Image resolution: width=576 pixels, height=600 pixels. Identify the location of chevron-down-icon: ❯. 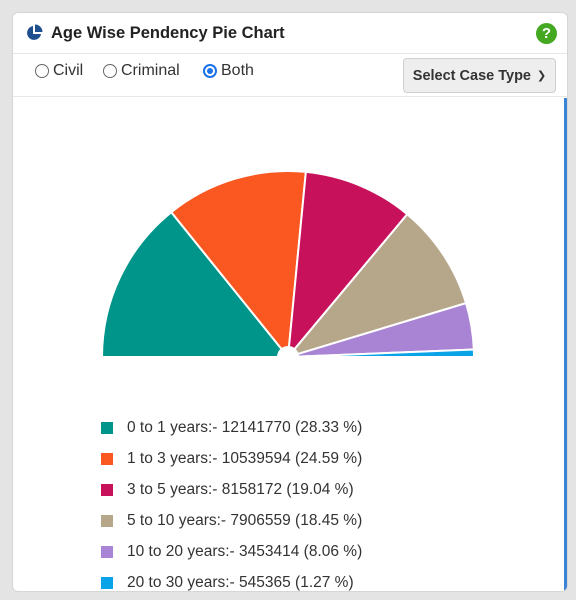
(542, 76).